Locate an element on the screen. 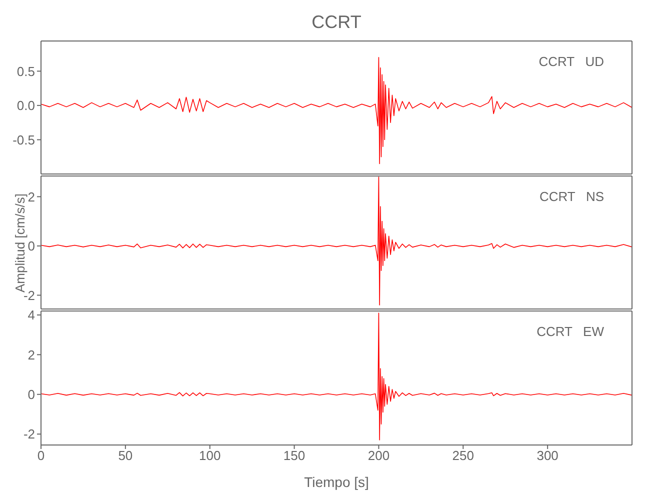 This screenshot has height=500, width=650. x-tick-label: 50 is located at coordinates (125, 456).